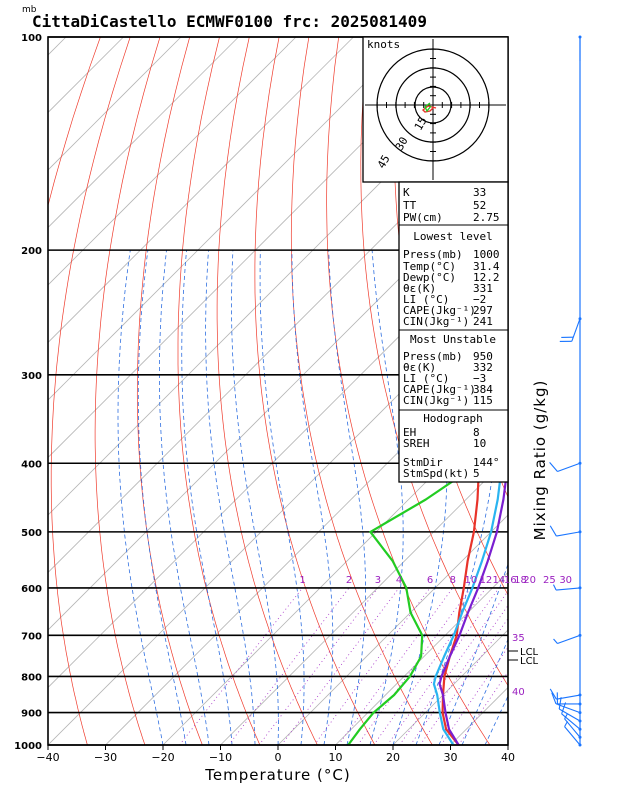 The height and width of the screenshot is (800, 618). I want to click on y-axis-label: Mixing Ratio (g/kg), so click(540, 460).